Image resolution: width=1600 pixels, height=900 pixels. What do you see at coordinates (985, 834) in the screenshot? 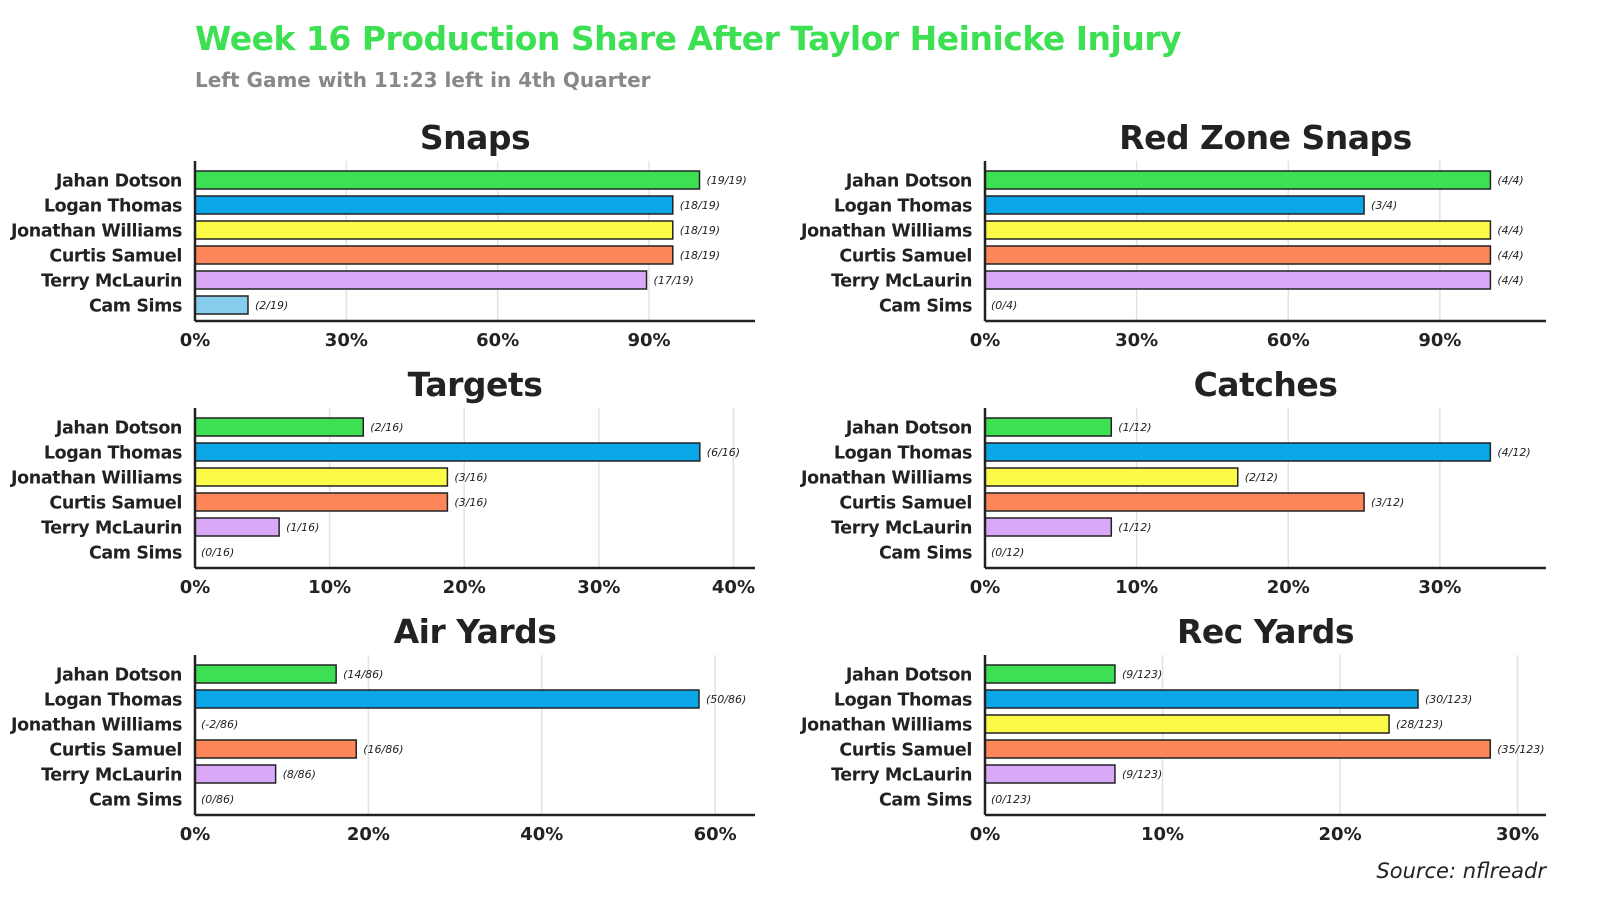
I see `rec-yards-tick-label: 0%` at bounding box center [985, 834].